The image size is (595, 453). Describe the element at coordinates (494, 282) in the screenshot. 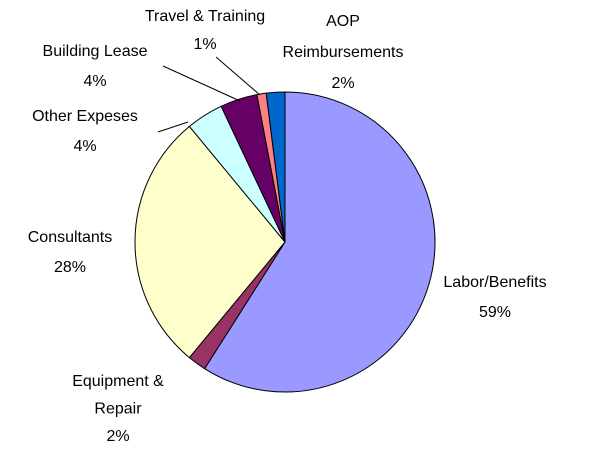

I see `category-label: Labor/Benefits` at that location.